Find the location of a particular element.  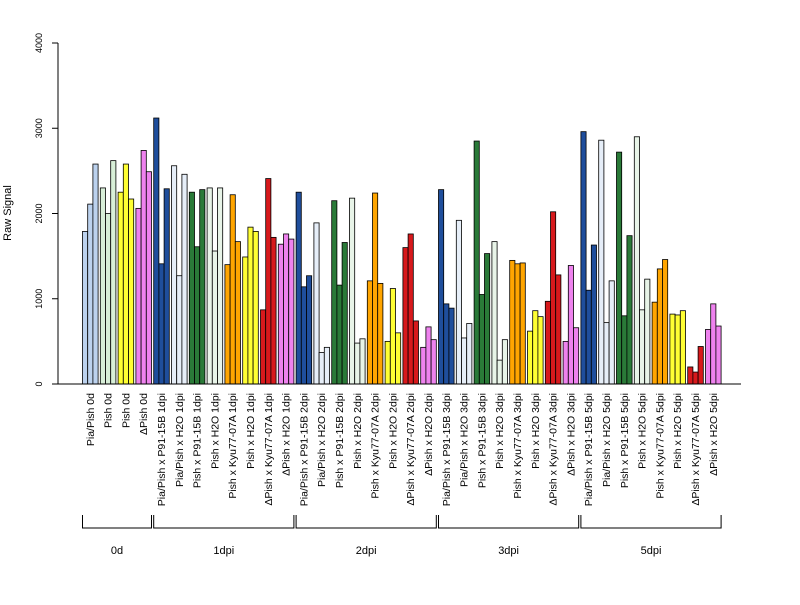

x-tick-label: Pish x H2O 3dpi is located at coordinates (536, 431).